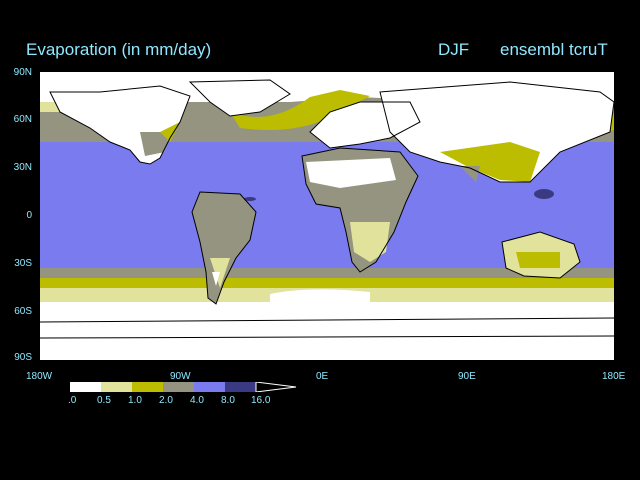 This screenshot has height=480, width=640. What do you see at coordinates (155, 144) in the screenshot?
I see `land-north-america-south` at bounding box center [155, 144].